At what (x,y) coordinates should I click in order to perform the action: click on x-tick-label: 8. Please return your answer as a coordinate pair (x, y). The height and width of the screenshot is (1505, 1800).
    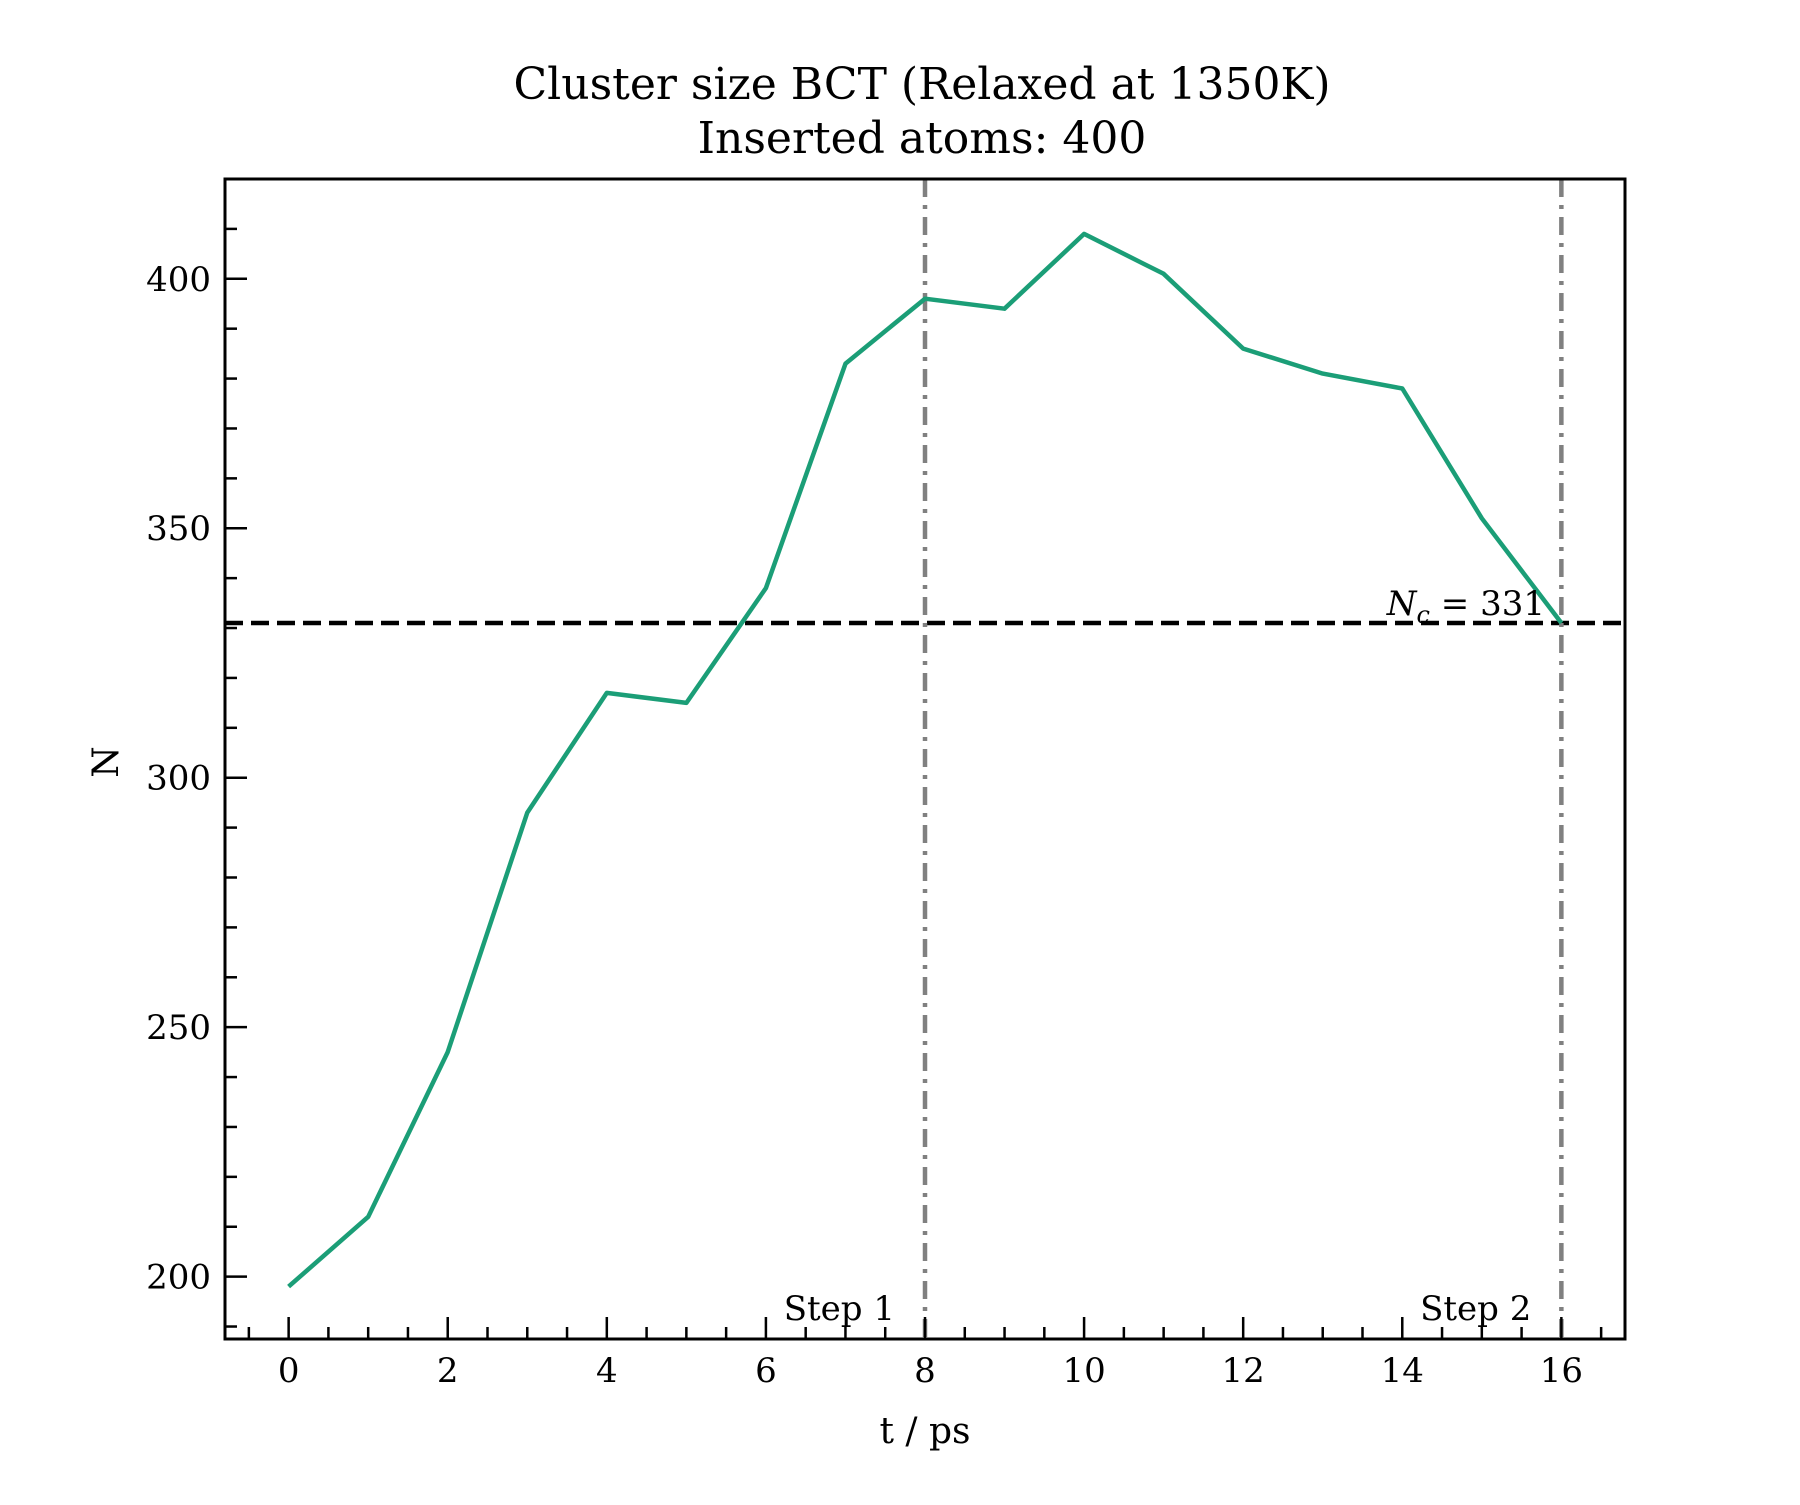
    Looking at the image, I should click on (925, 1371).